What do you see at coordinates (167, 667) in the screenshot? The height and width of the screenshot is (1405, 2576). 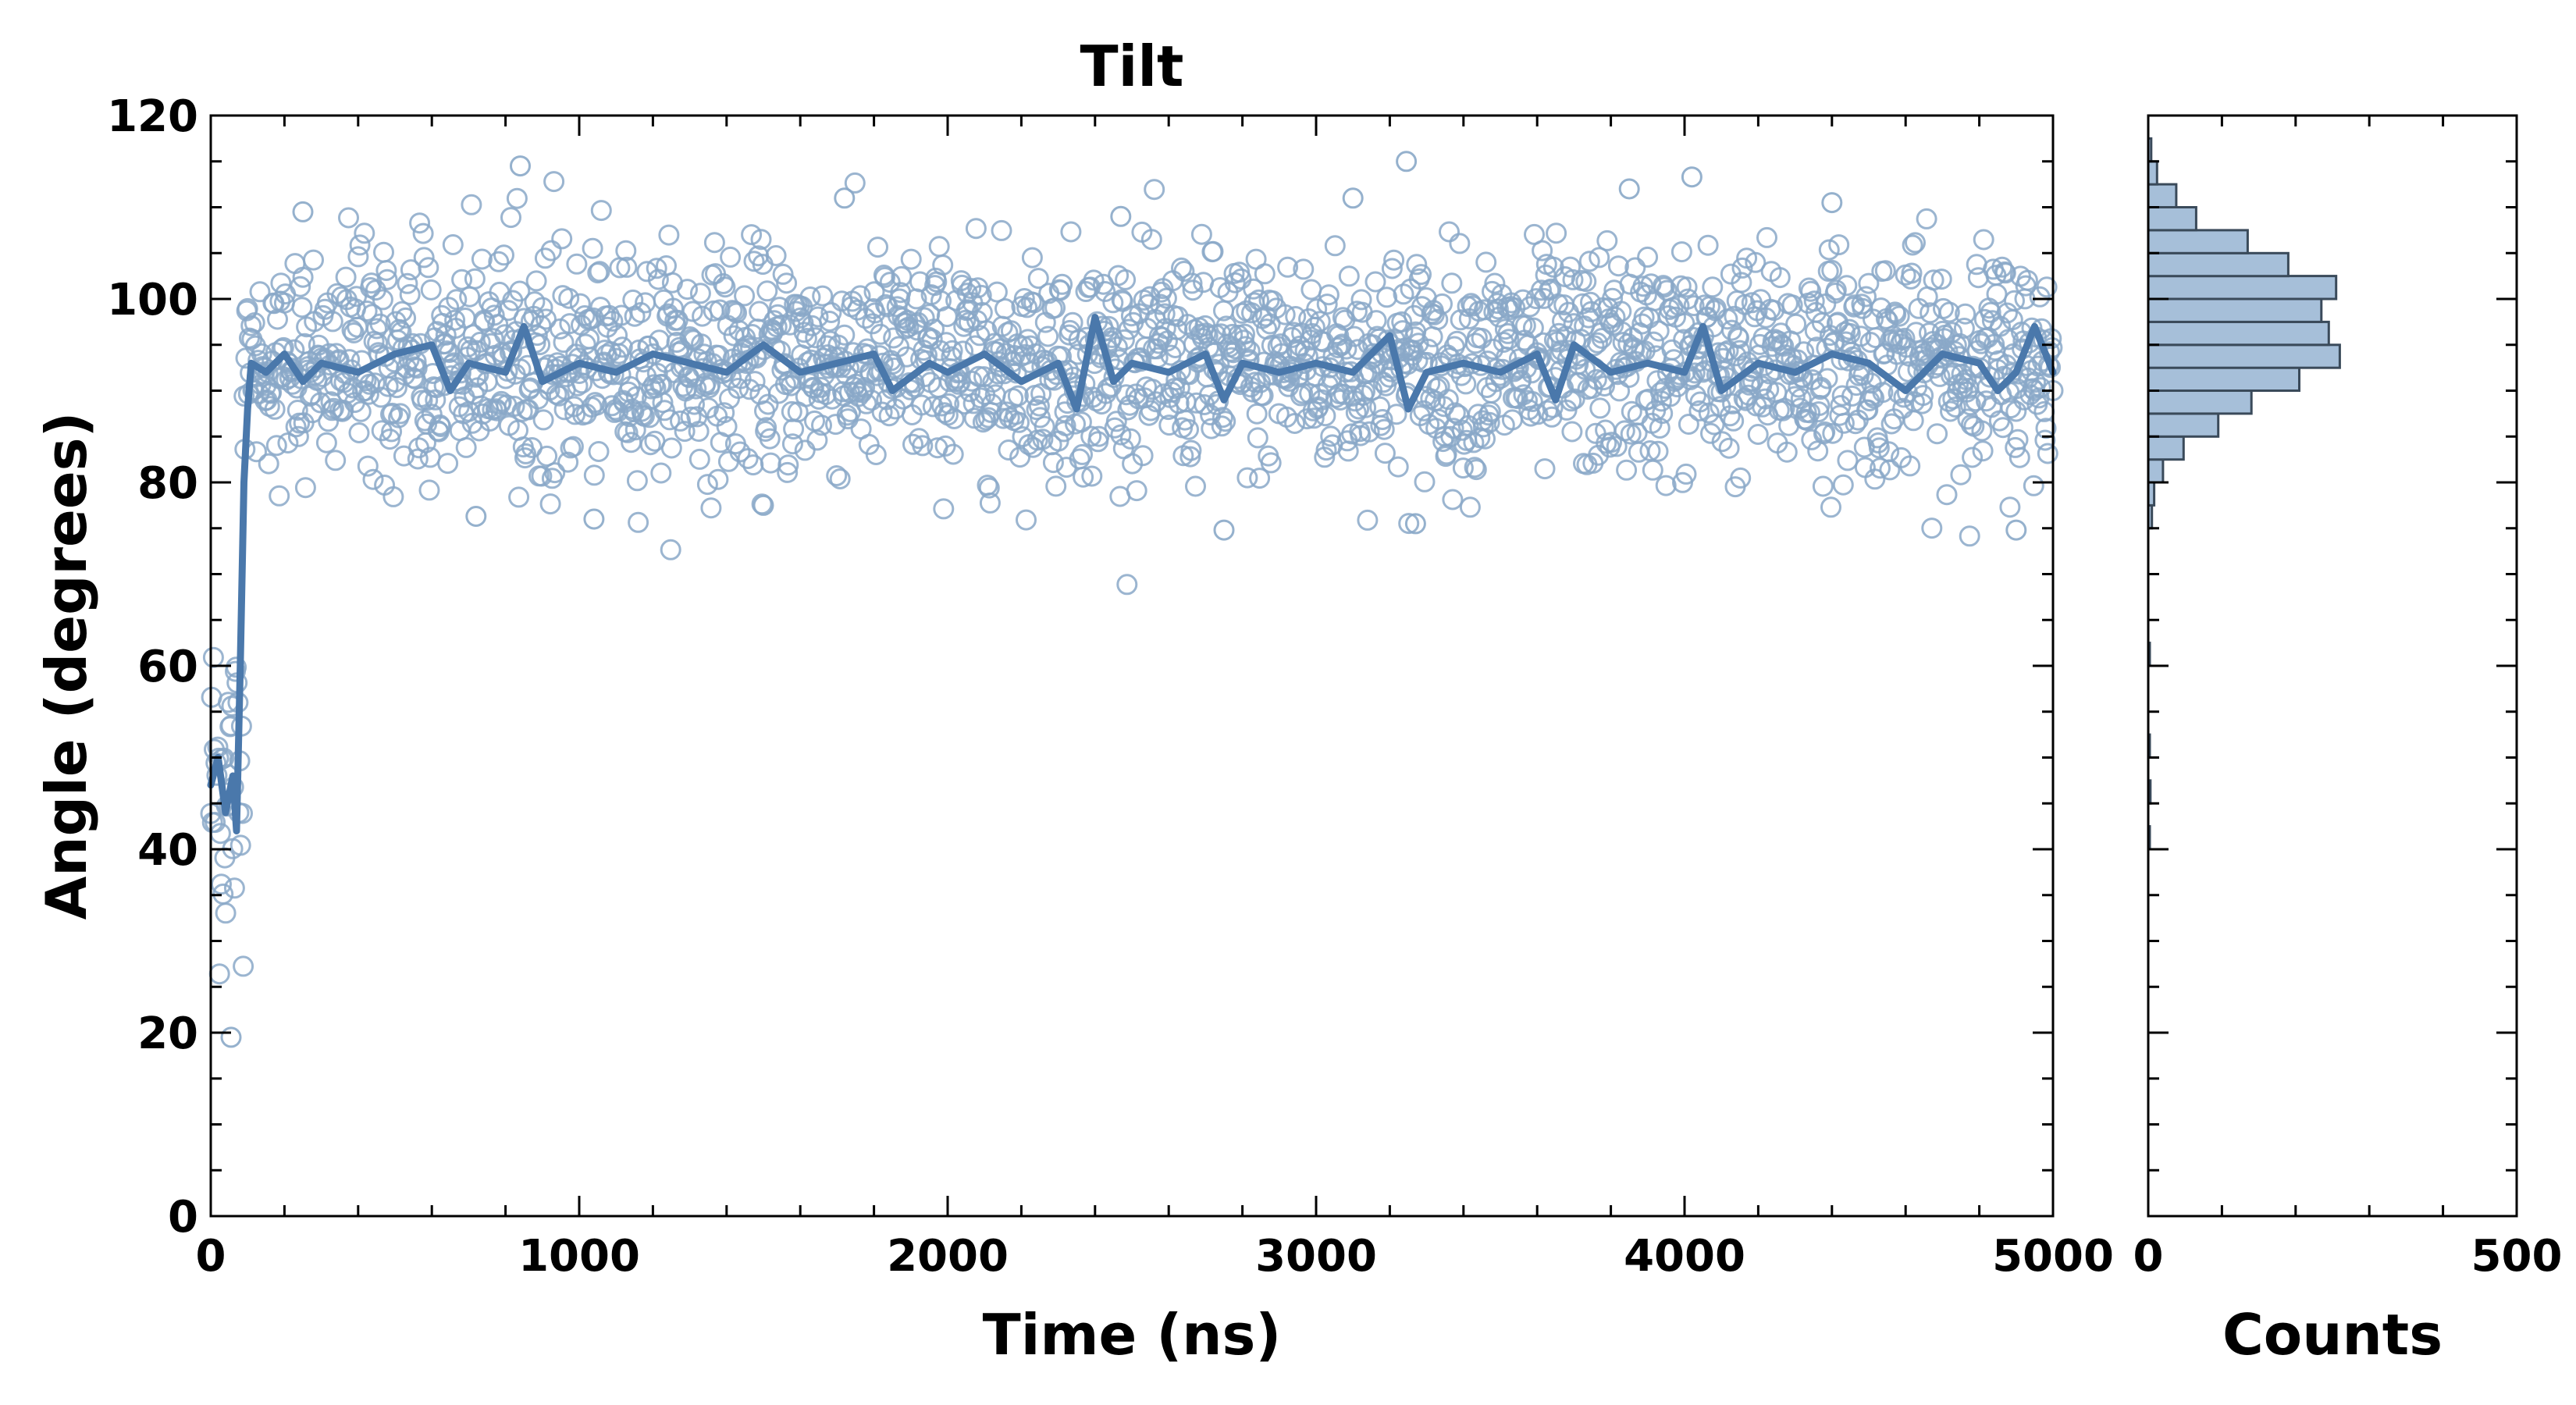 I see `y-tick-label: 60` at bounding box center [167, 667].